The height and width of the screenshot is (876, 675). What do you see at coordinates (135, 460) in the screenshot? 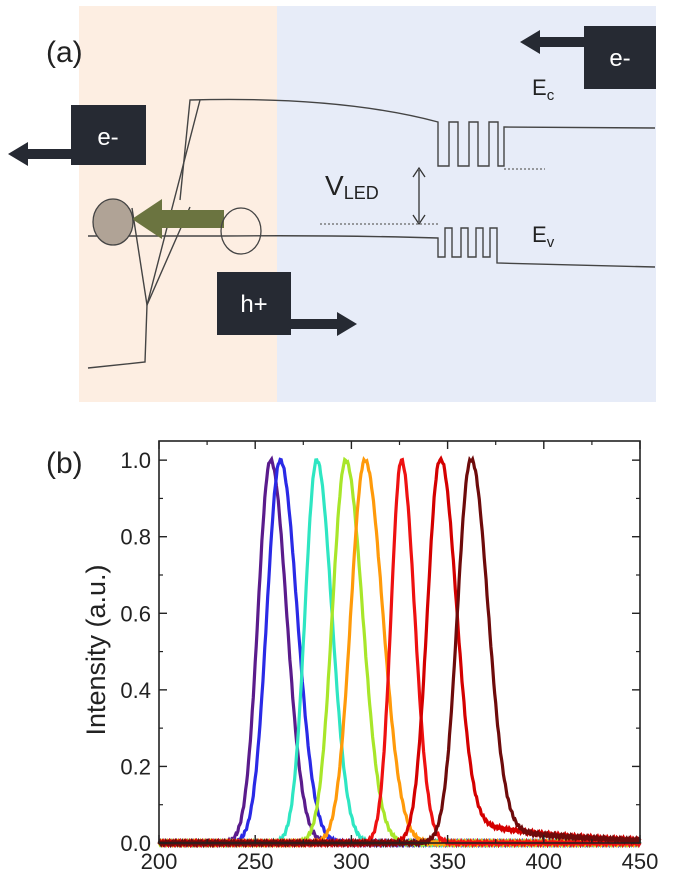
I see `y-tick-label: 1.0` at bounding box center [135, 460].